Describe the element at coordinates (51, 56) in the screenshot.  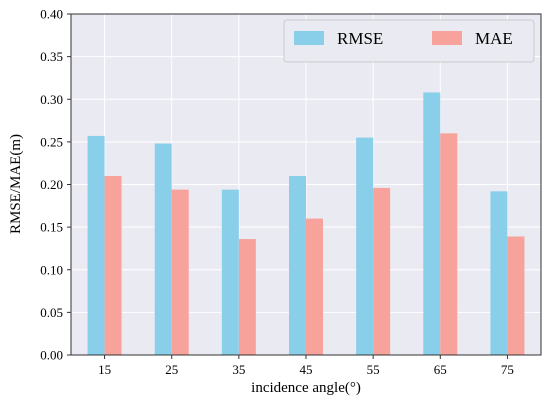
I see `y-tick-label: 0.35` at that location.